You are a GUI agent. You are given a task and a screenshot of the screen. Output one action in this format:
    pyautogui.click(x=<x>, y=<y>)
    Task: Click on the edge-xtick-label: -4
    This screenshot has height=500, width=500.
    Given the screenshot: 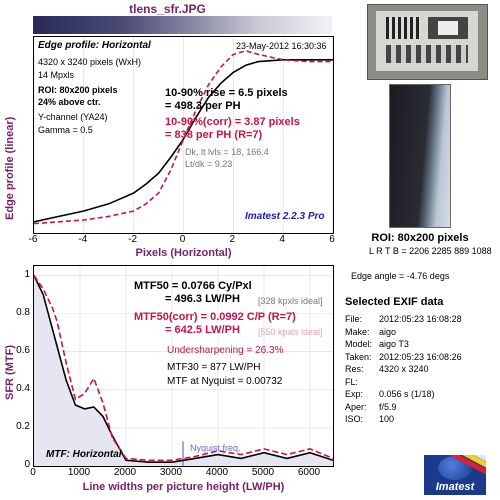 What is the action you would take?
    pyautogui.click(x=83, y=239)
    